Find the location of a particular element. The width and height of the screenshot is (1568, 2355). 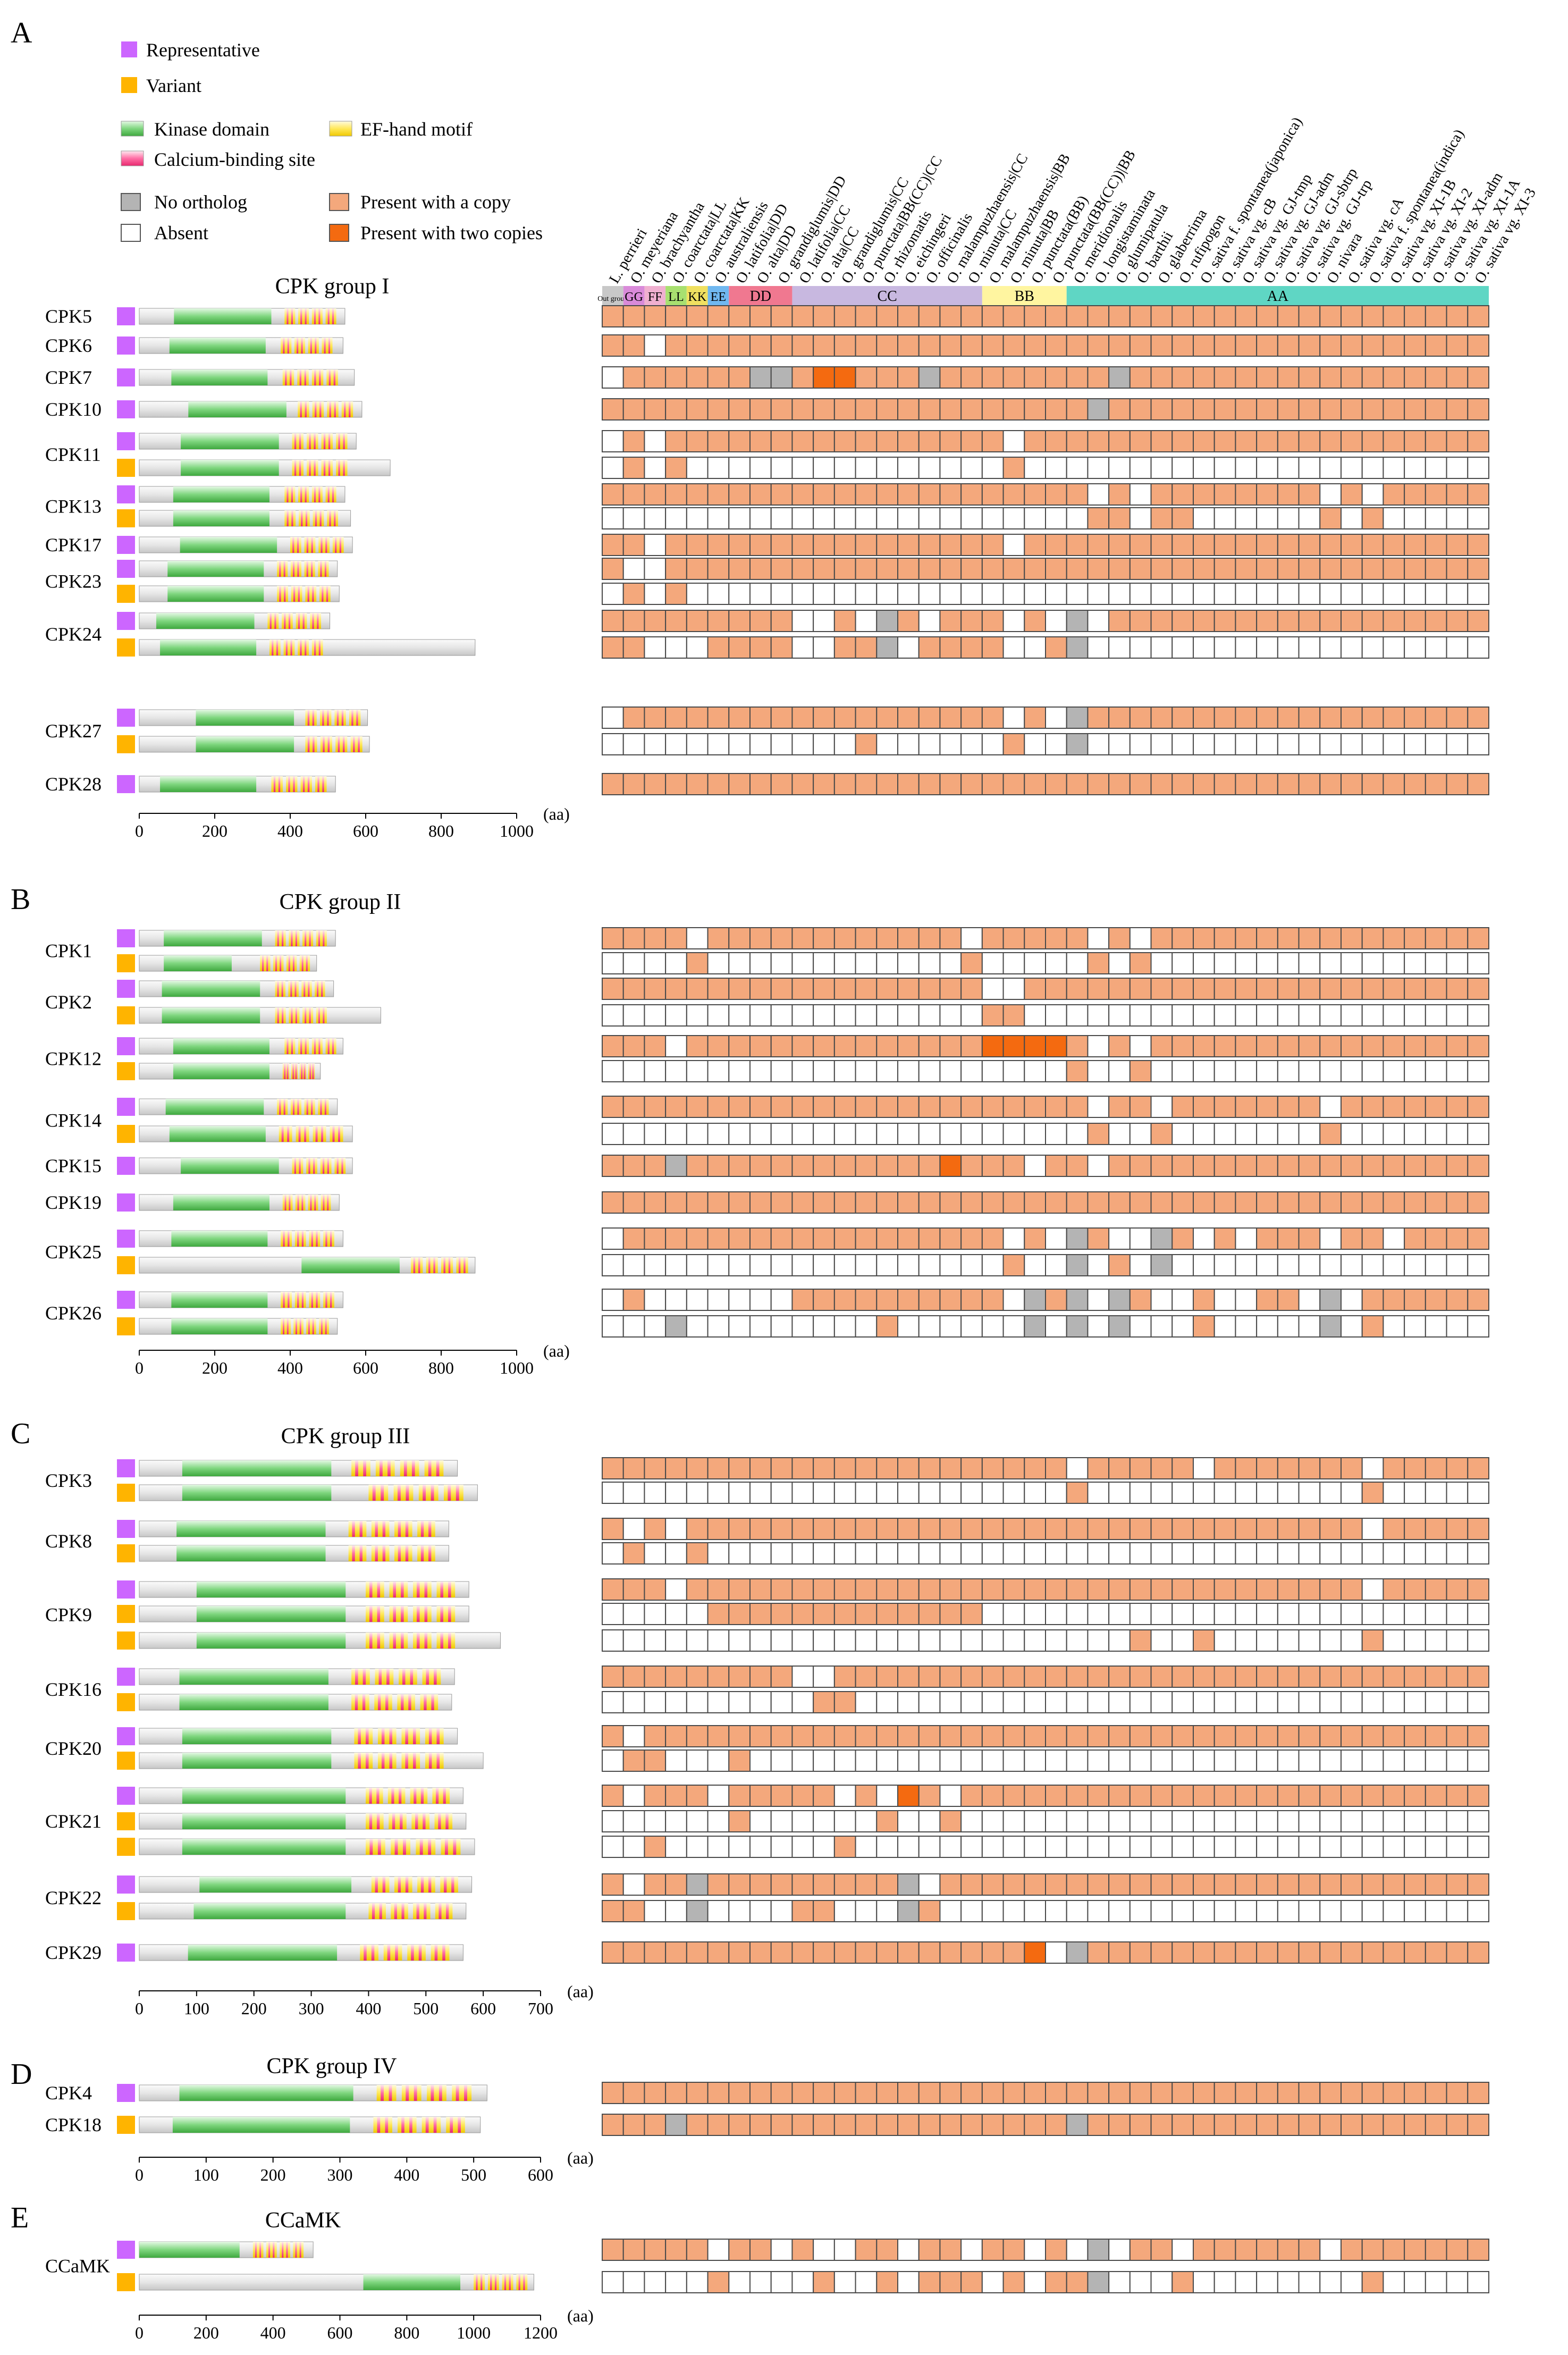

gene-label-CPK26: CPK26 is located at coordinates (73, 1313).